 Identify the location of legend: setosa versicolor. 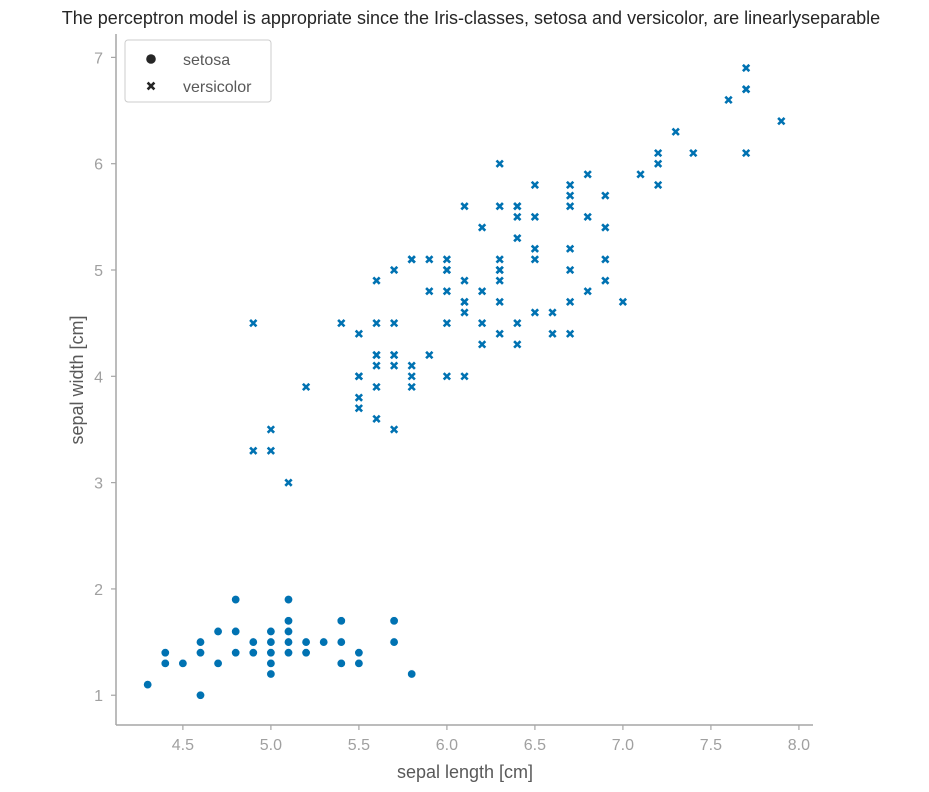
(198, 71).